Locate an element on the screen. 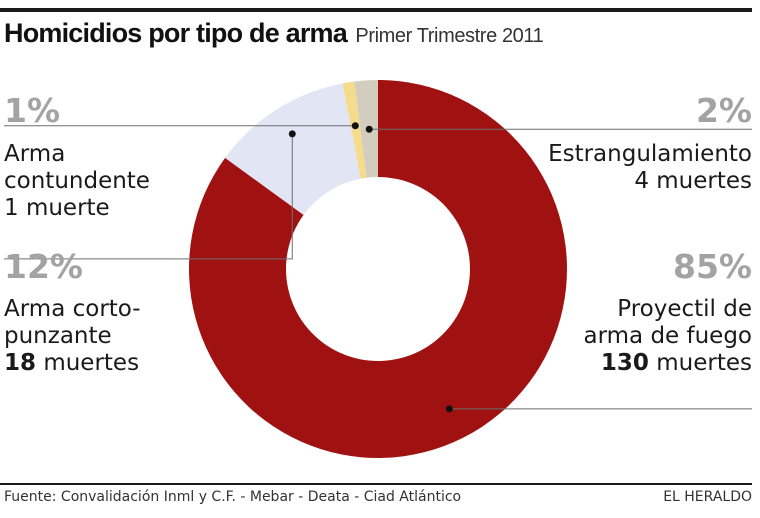 The image size is (760, 518). label-corto-line1: Arma corto- is located at coordinates (72, 309).